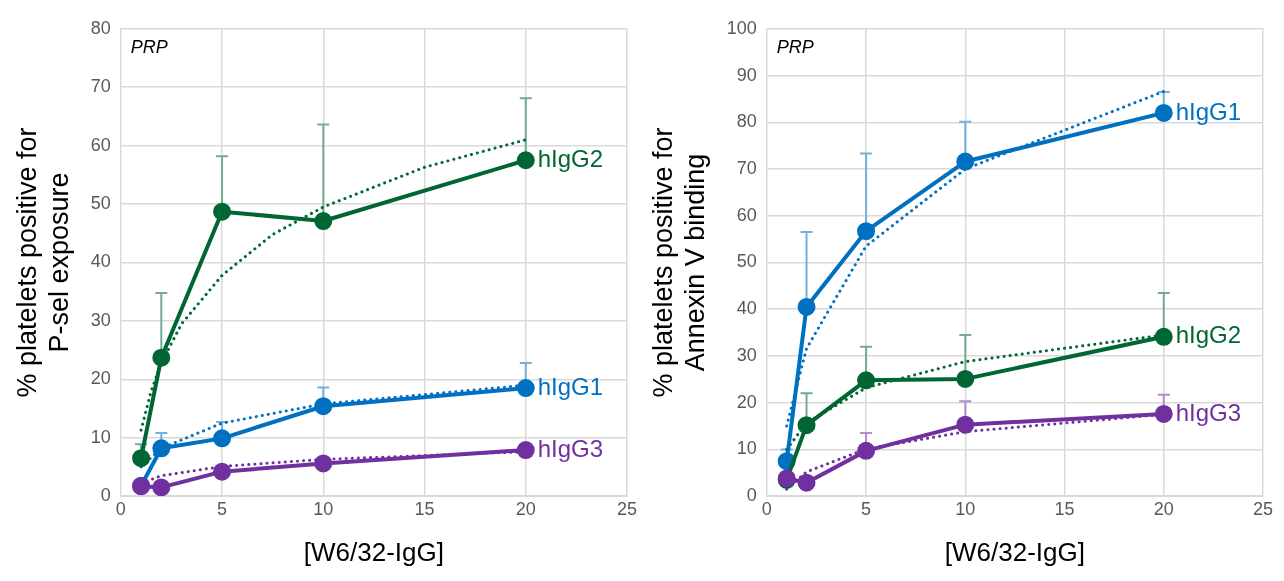 The width and height of the screenshot is (1284, 581). What do you see at coordinates (746, 74) in the screenshot?
I see `y-tick-label: 90` at bounding box center [746, 74].